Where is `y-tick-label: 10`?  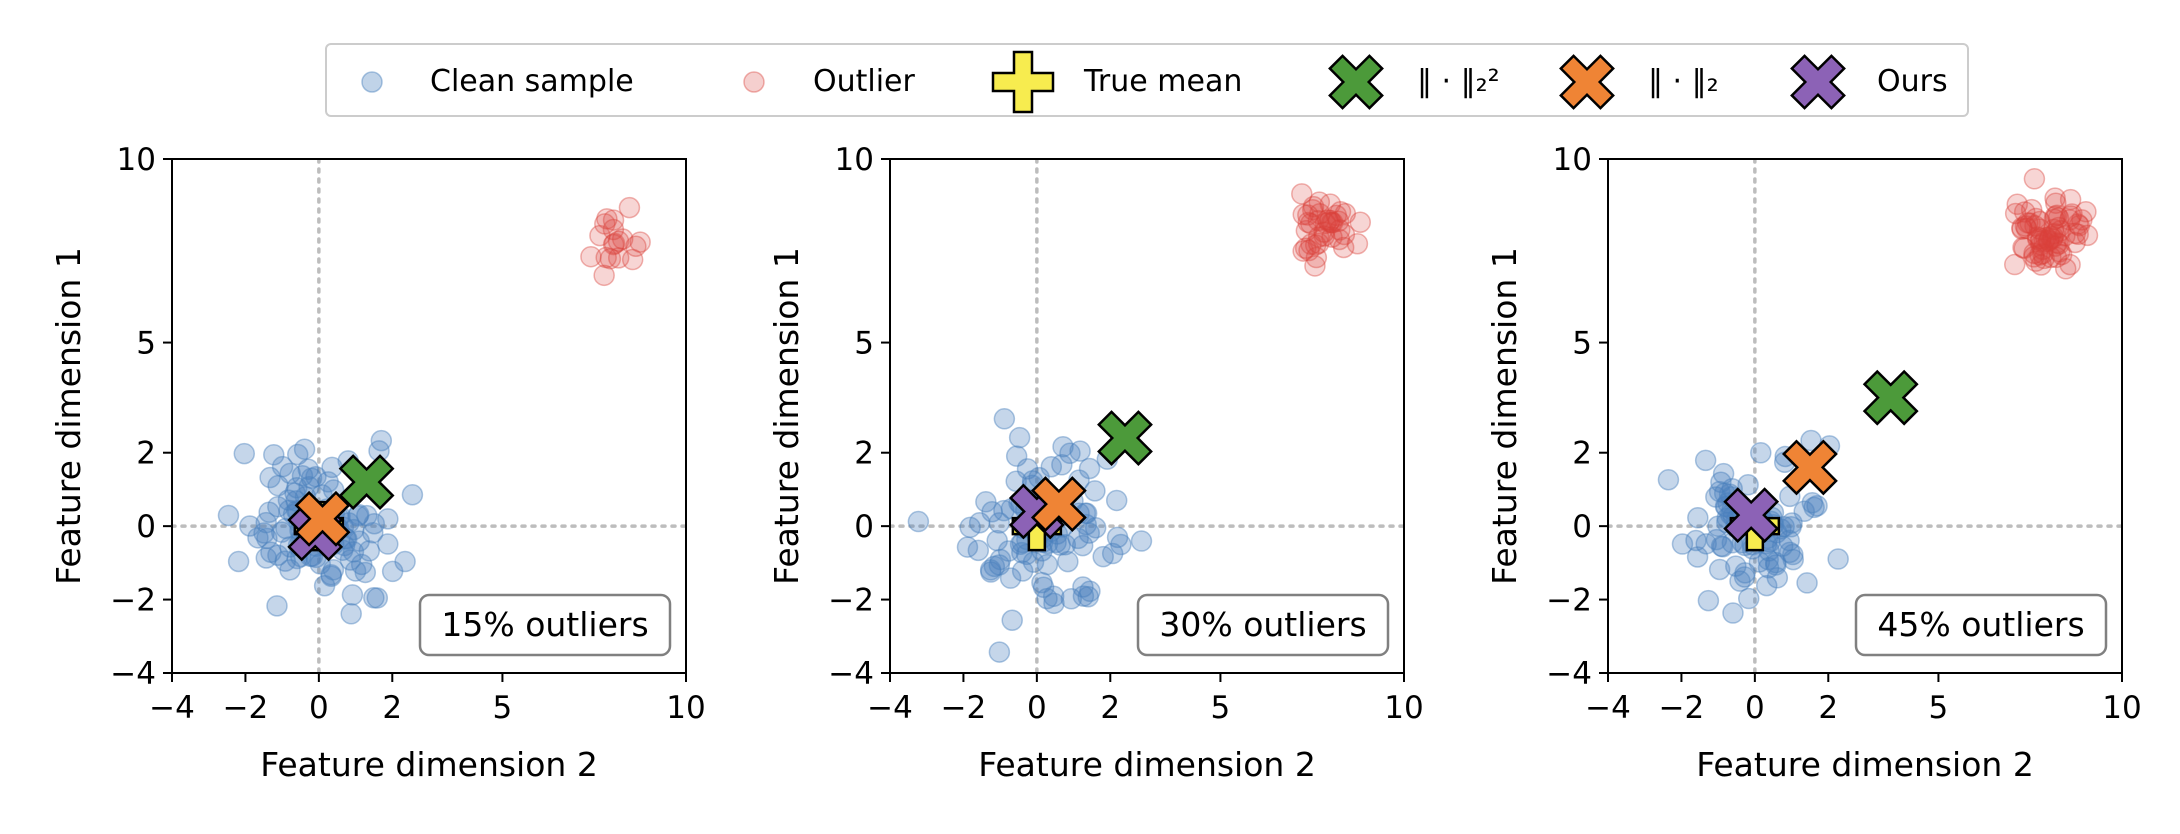 y-tick-label: 10 is located at coordinates (854, 160).